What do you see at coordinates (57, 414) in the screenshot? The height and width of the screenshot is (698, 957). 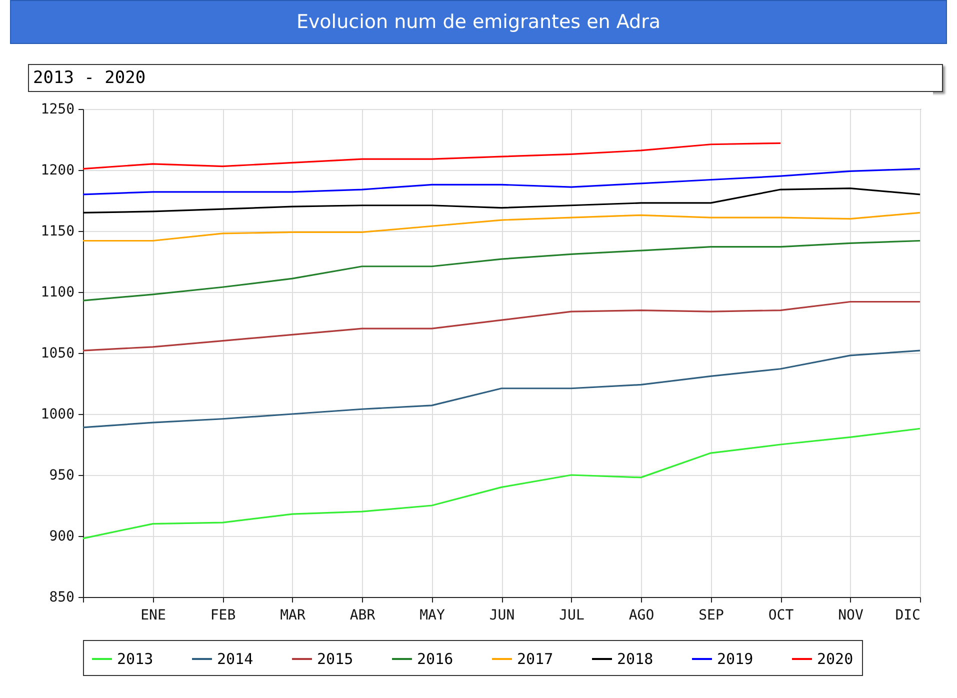 I see `y-tick-label: 1000` at bounding box center [57, 414].